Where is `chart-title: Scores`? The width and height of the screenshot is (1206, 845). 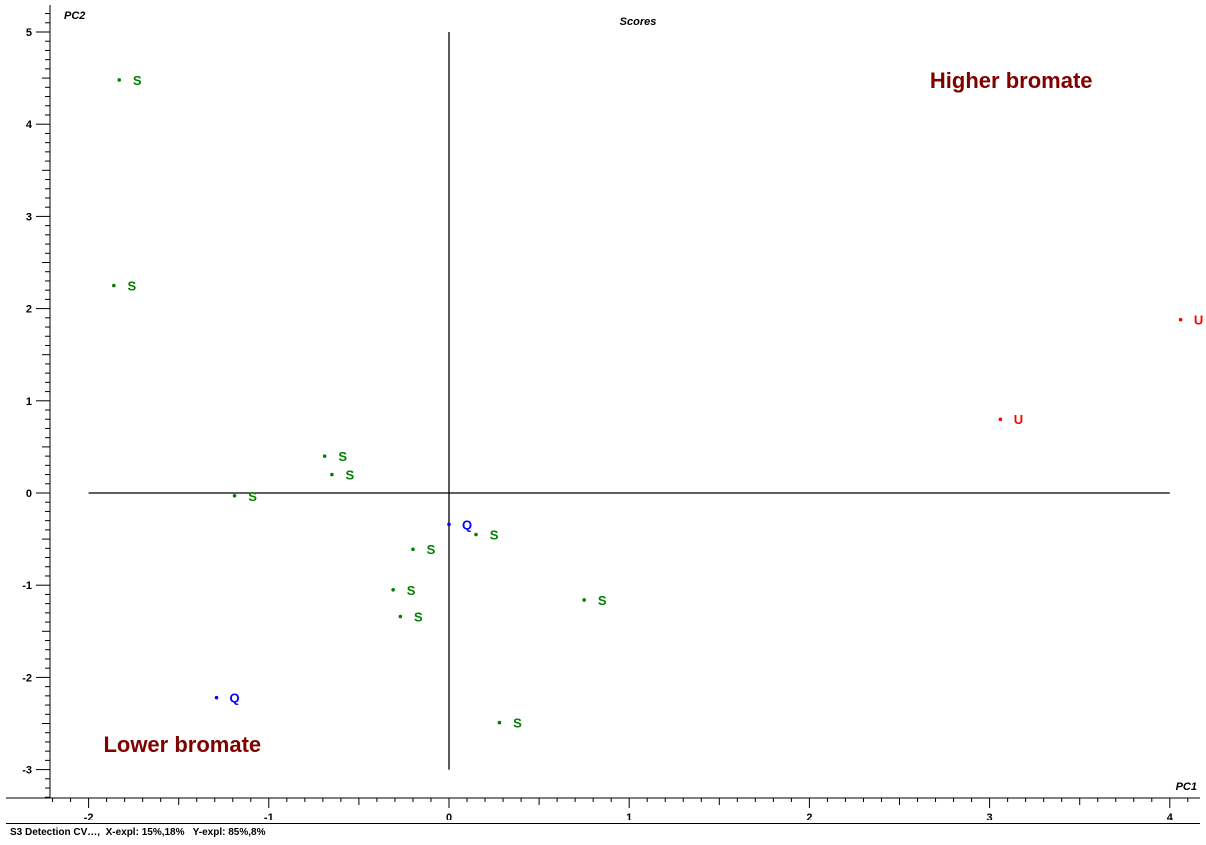 chart-title: Scores is located at coordinates (638, 22).